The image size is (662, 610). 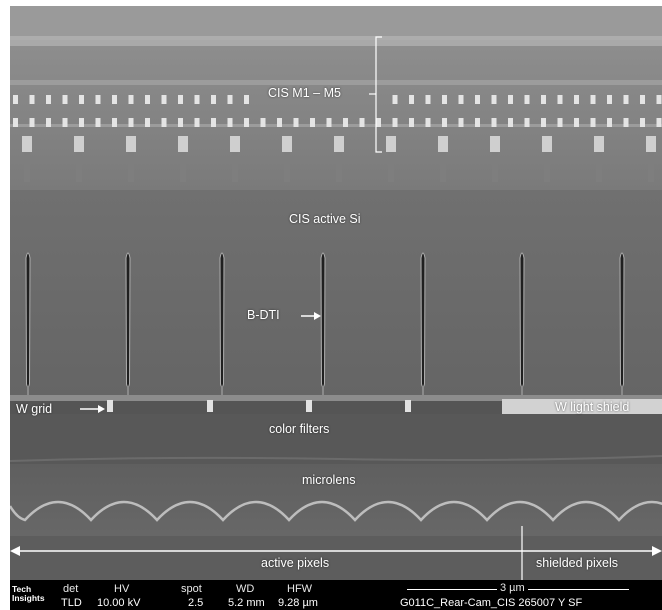 I want to click on microlens-label: microlens, so click(x=329, y=480).